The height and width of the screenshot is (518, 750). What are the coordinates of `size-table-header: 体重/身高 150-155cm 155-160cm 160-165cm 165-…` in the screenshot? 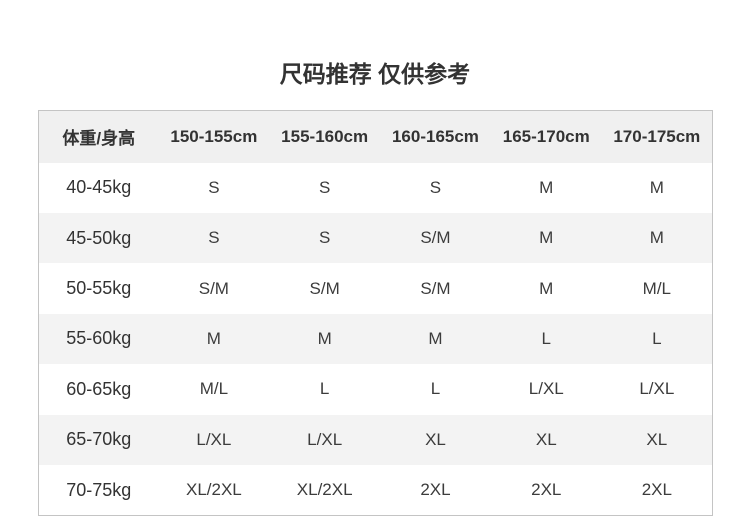 It's located at (375, 136).